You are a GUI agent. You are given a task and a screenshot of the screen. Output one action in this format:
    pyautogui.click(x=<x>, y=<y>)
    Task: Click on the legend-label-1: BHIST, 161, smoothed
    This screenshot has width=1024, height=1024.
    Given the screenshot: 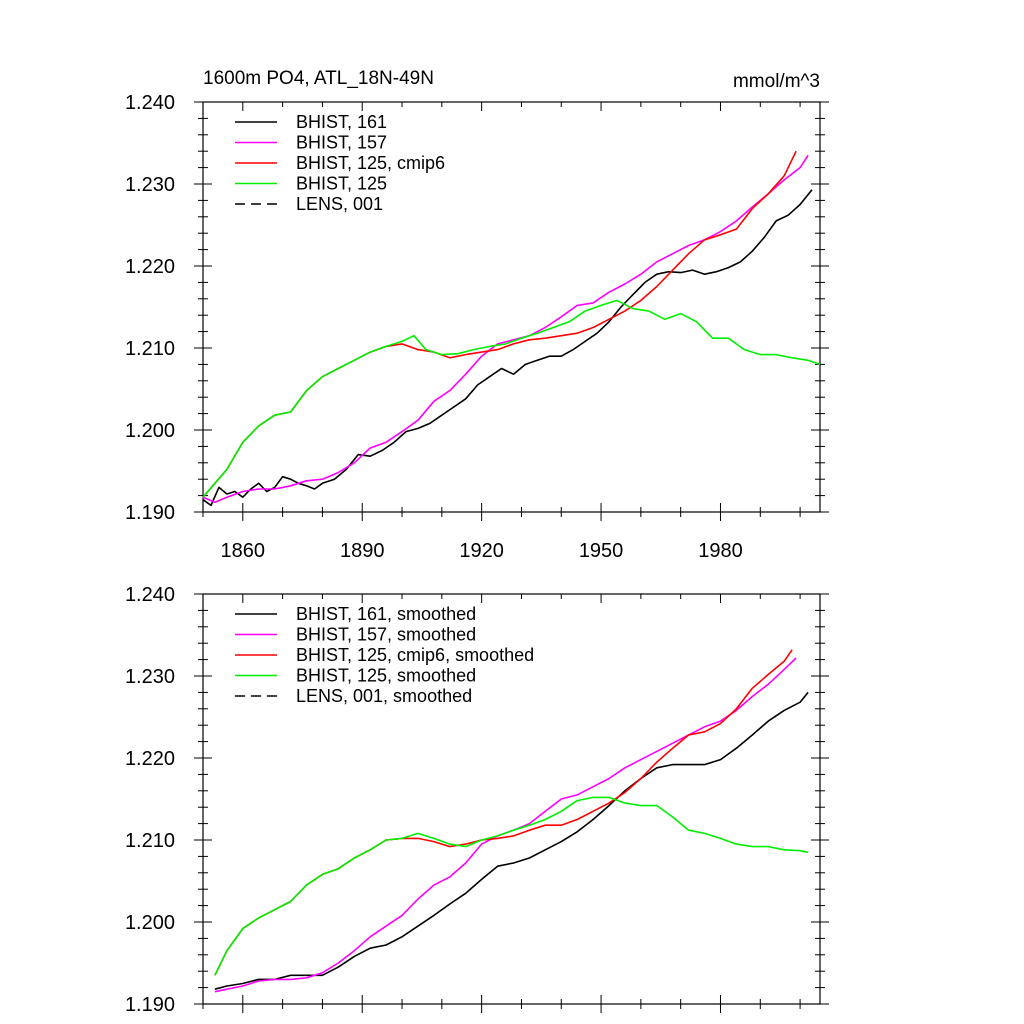 What is the action you would take?
    pyautogui.click(x=386, y=614)
    